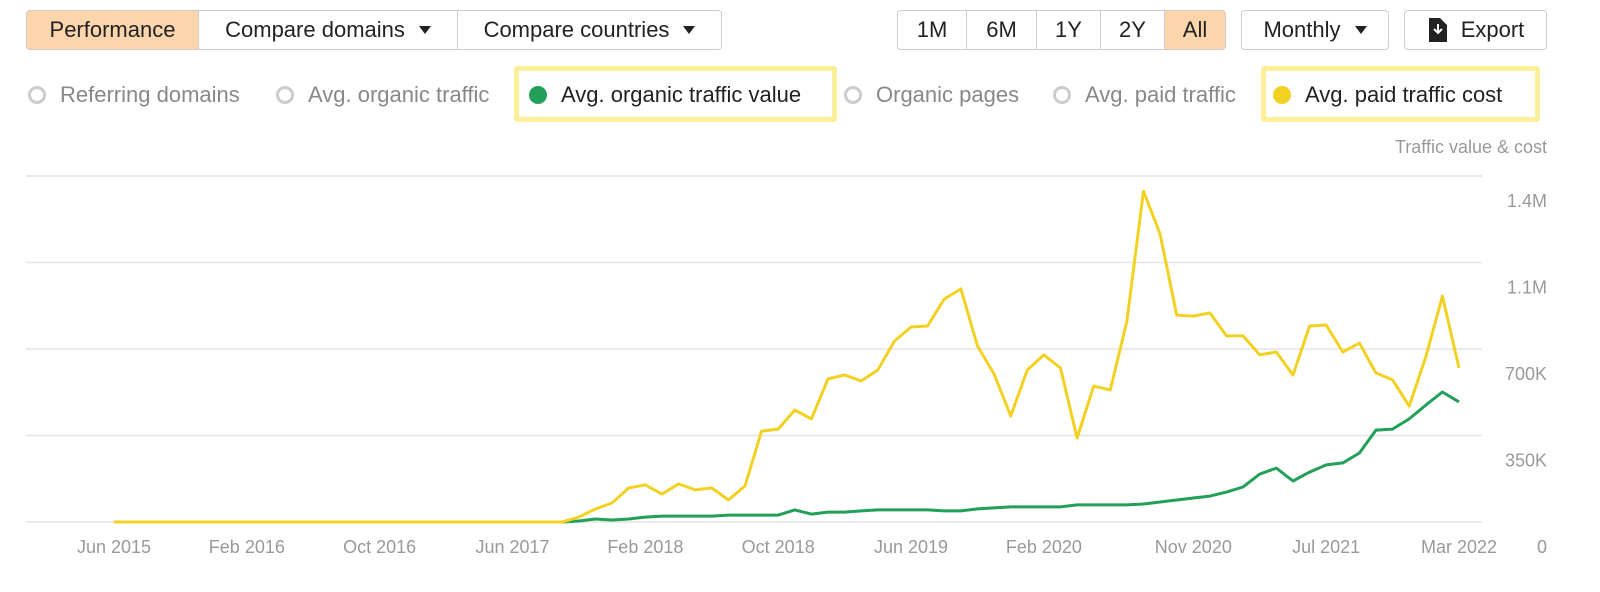 Image resolution: width=1600 pixels, height=592 pixels. I want to click on export-label: Export, so click(1492, 29).